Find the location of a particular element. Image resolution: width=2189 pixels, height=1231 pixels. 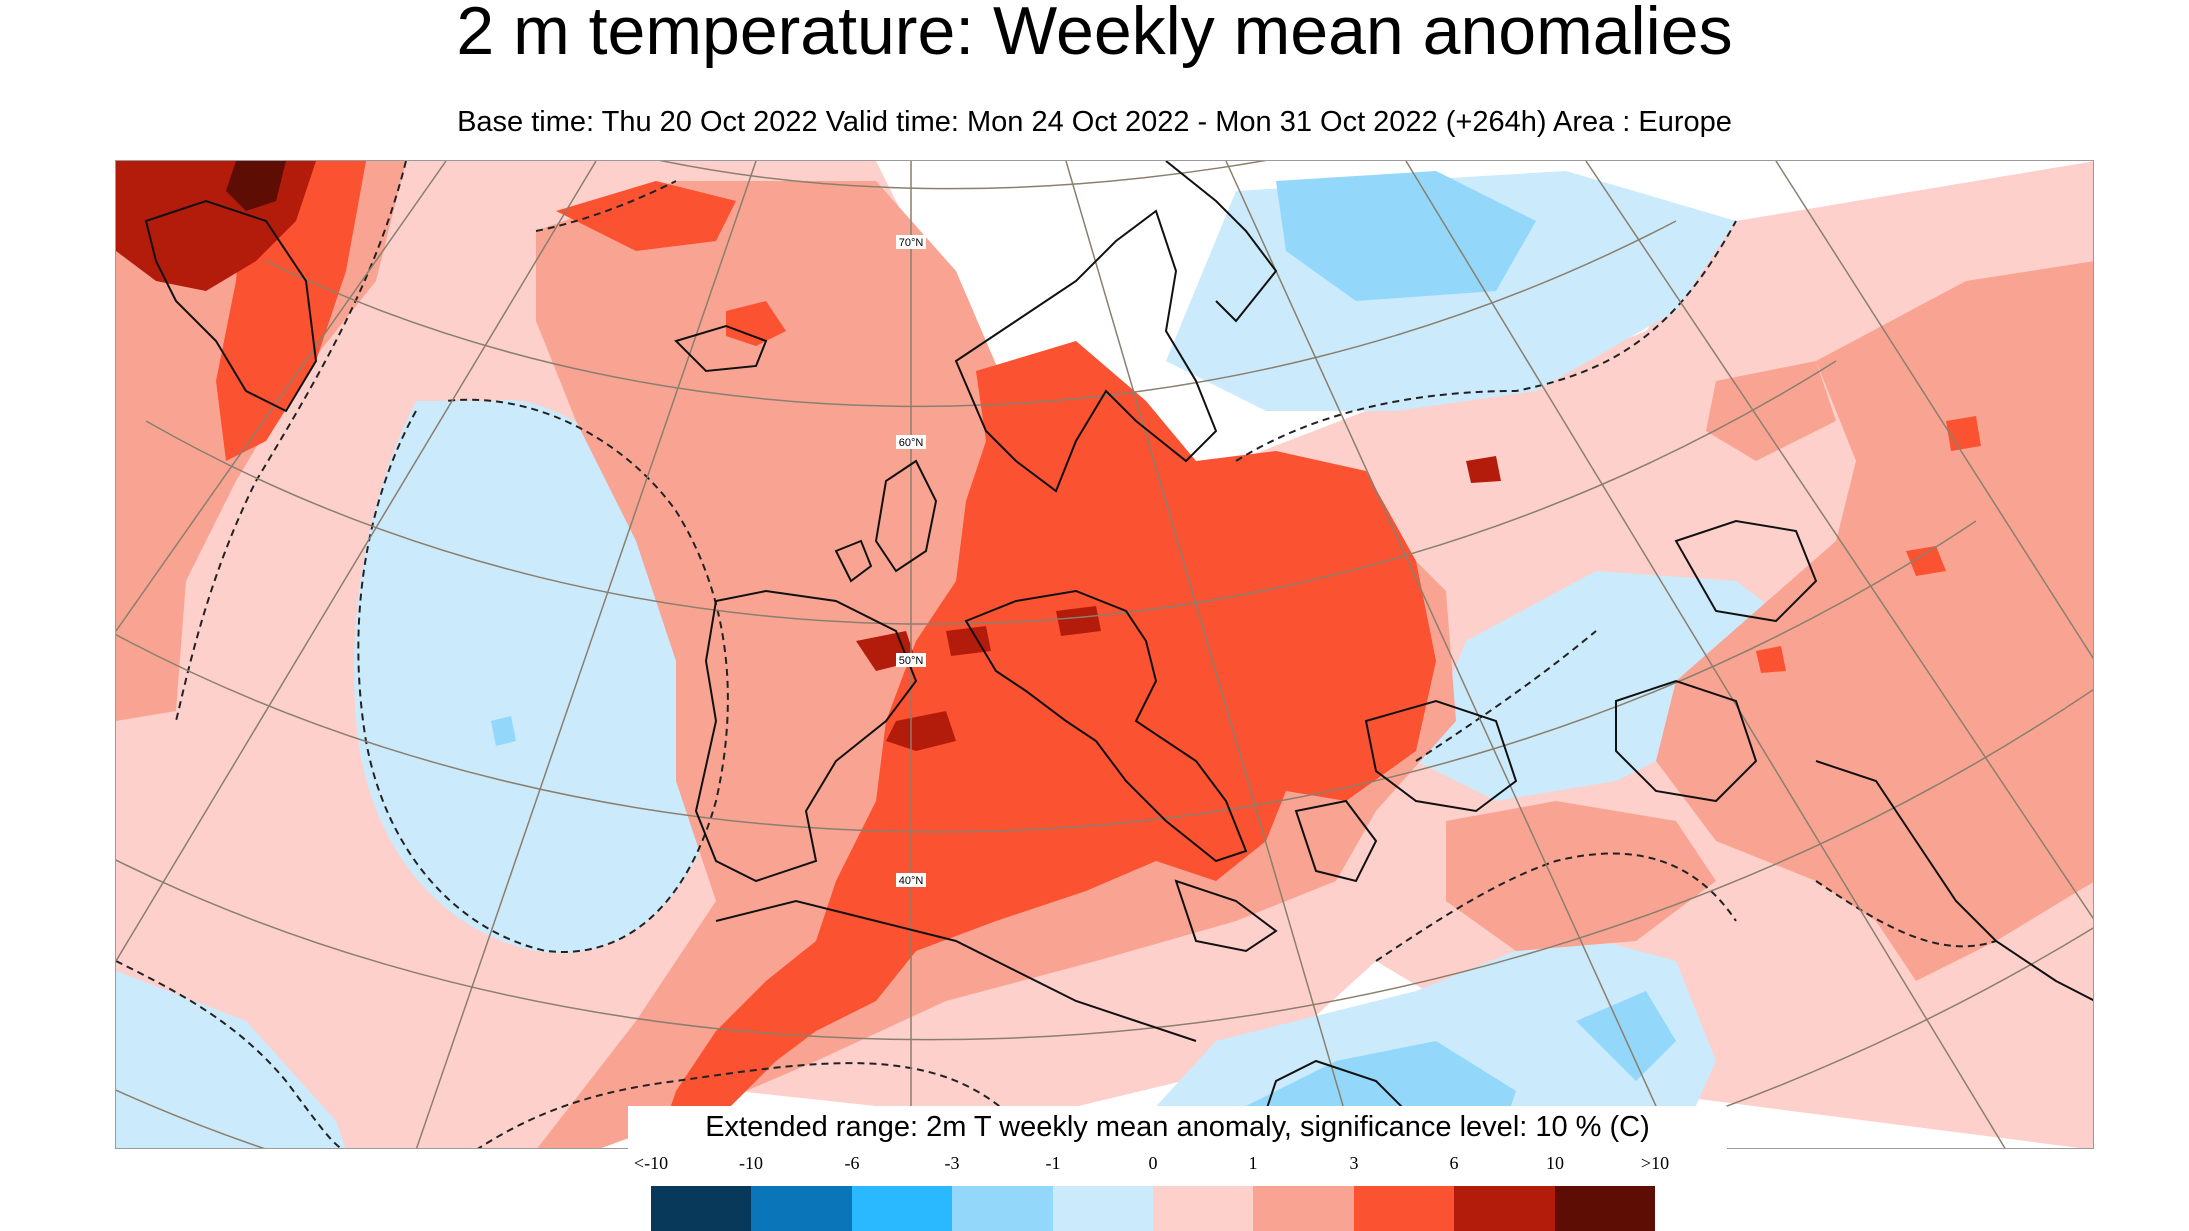

anomaly-warm-russia-region is located at coordinates (1874, 621).